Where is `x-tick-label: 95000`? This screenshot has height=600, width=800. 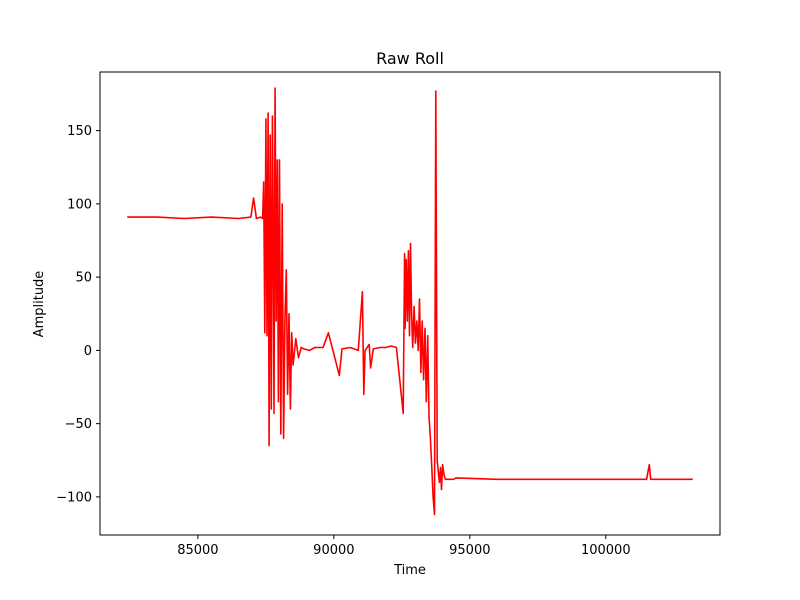 x-tick-label: 95000 is located at coordinates (469, 550).